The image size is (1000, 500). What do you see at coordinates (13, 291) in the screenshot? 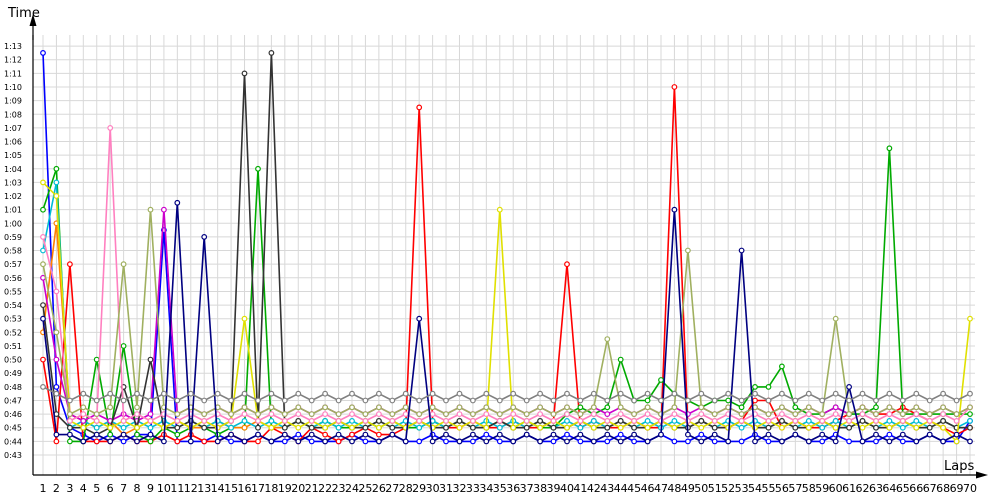
I see `y-tick-label: 0:55` at bounding box center [13, 291].